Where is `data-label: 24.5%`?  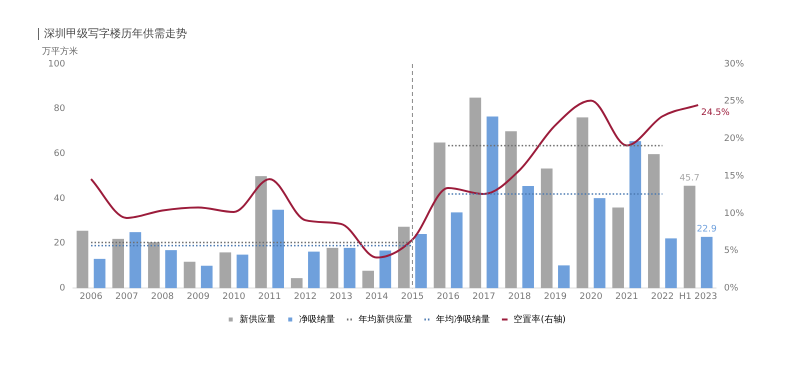 data-label: 24.5% is located at coordinates (715, 113).